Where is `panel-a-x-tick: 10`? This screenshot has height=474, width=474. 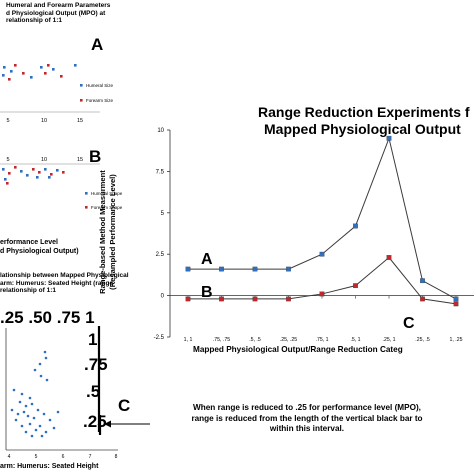
panel-a-x-tick: 10 is located at coordinates (44, 121).